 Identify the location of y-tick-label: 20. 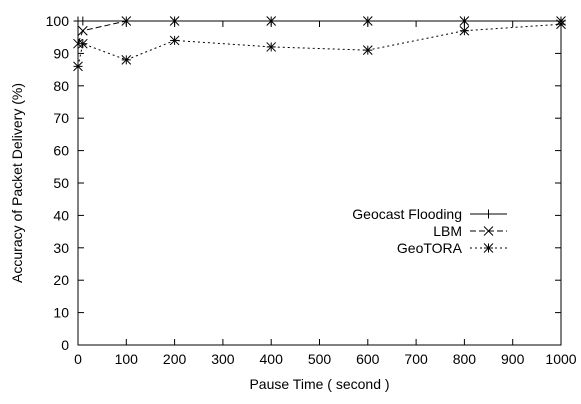
(61, 280).